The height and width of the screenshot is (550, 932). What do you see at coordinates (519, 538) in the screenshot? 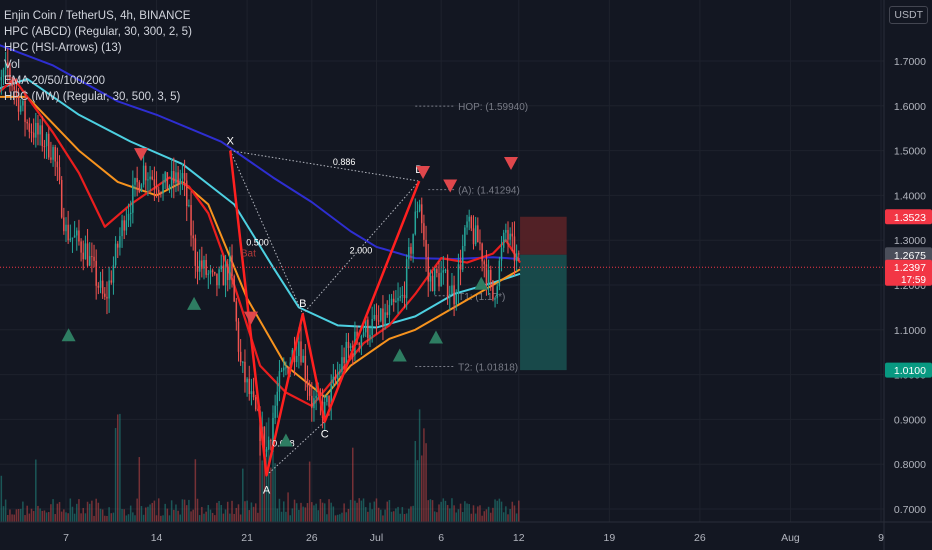
I see `time-tick-label: 12` at bounding box center [519, 538].